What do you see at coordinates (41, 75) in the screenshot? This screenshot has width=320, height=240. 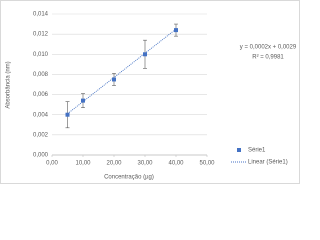 I see `y-tick-label: 0,008` at bounding box center [41, 75].